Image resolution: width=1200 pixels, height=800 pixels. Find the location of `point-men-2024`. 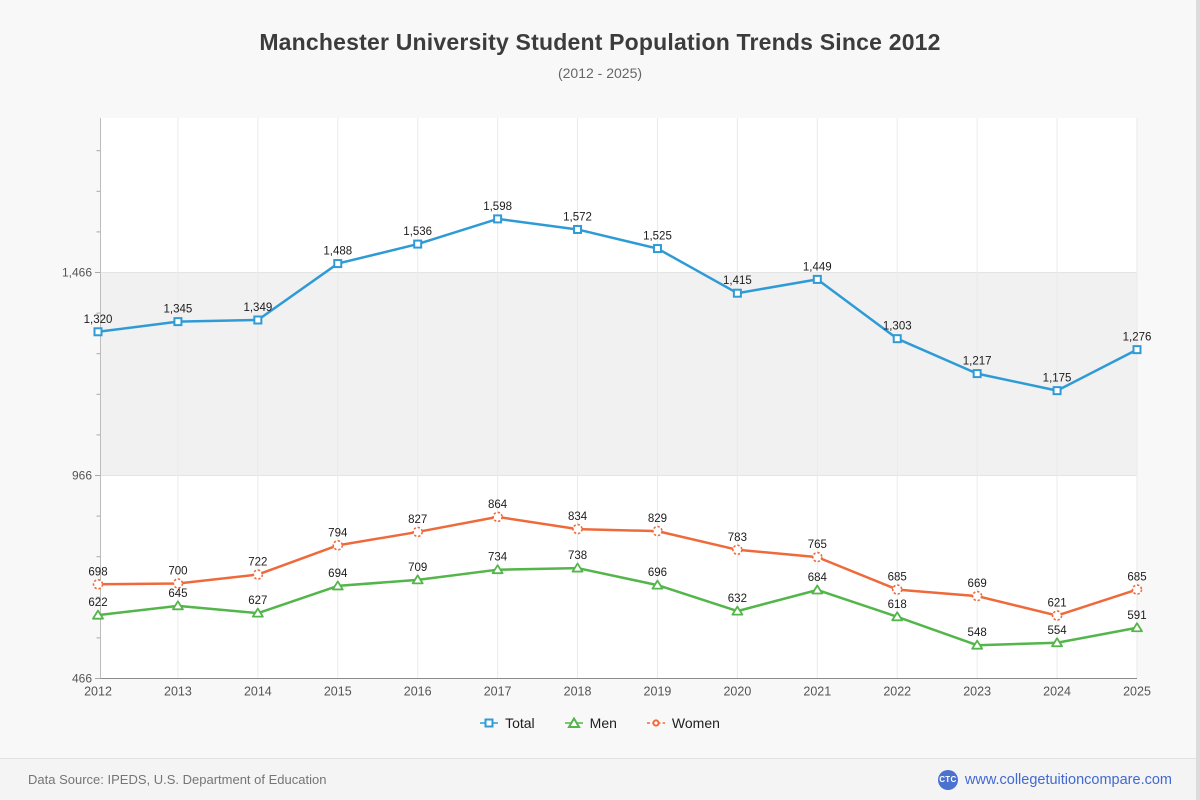

point-men-2024 is located at coordinates (1057, 642).